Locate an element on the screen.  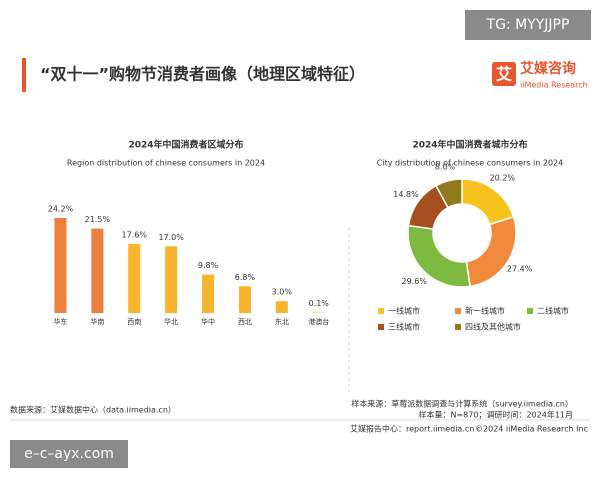
value-label: 8.0% is located at coordinates (445, 167).